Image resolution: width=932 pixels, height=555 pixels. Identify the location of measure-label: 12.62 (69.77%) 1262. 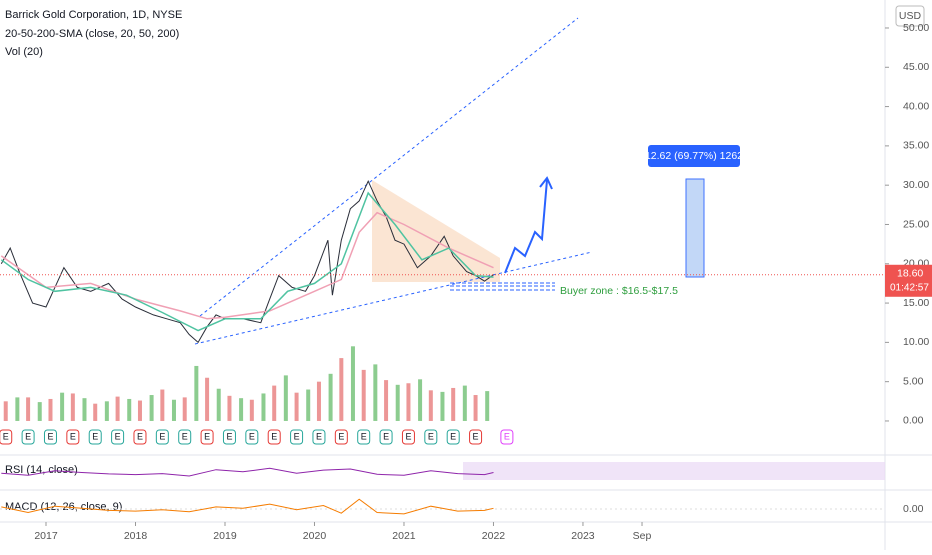
(694, 156).